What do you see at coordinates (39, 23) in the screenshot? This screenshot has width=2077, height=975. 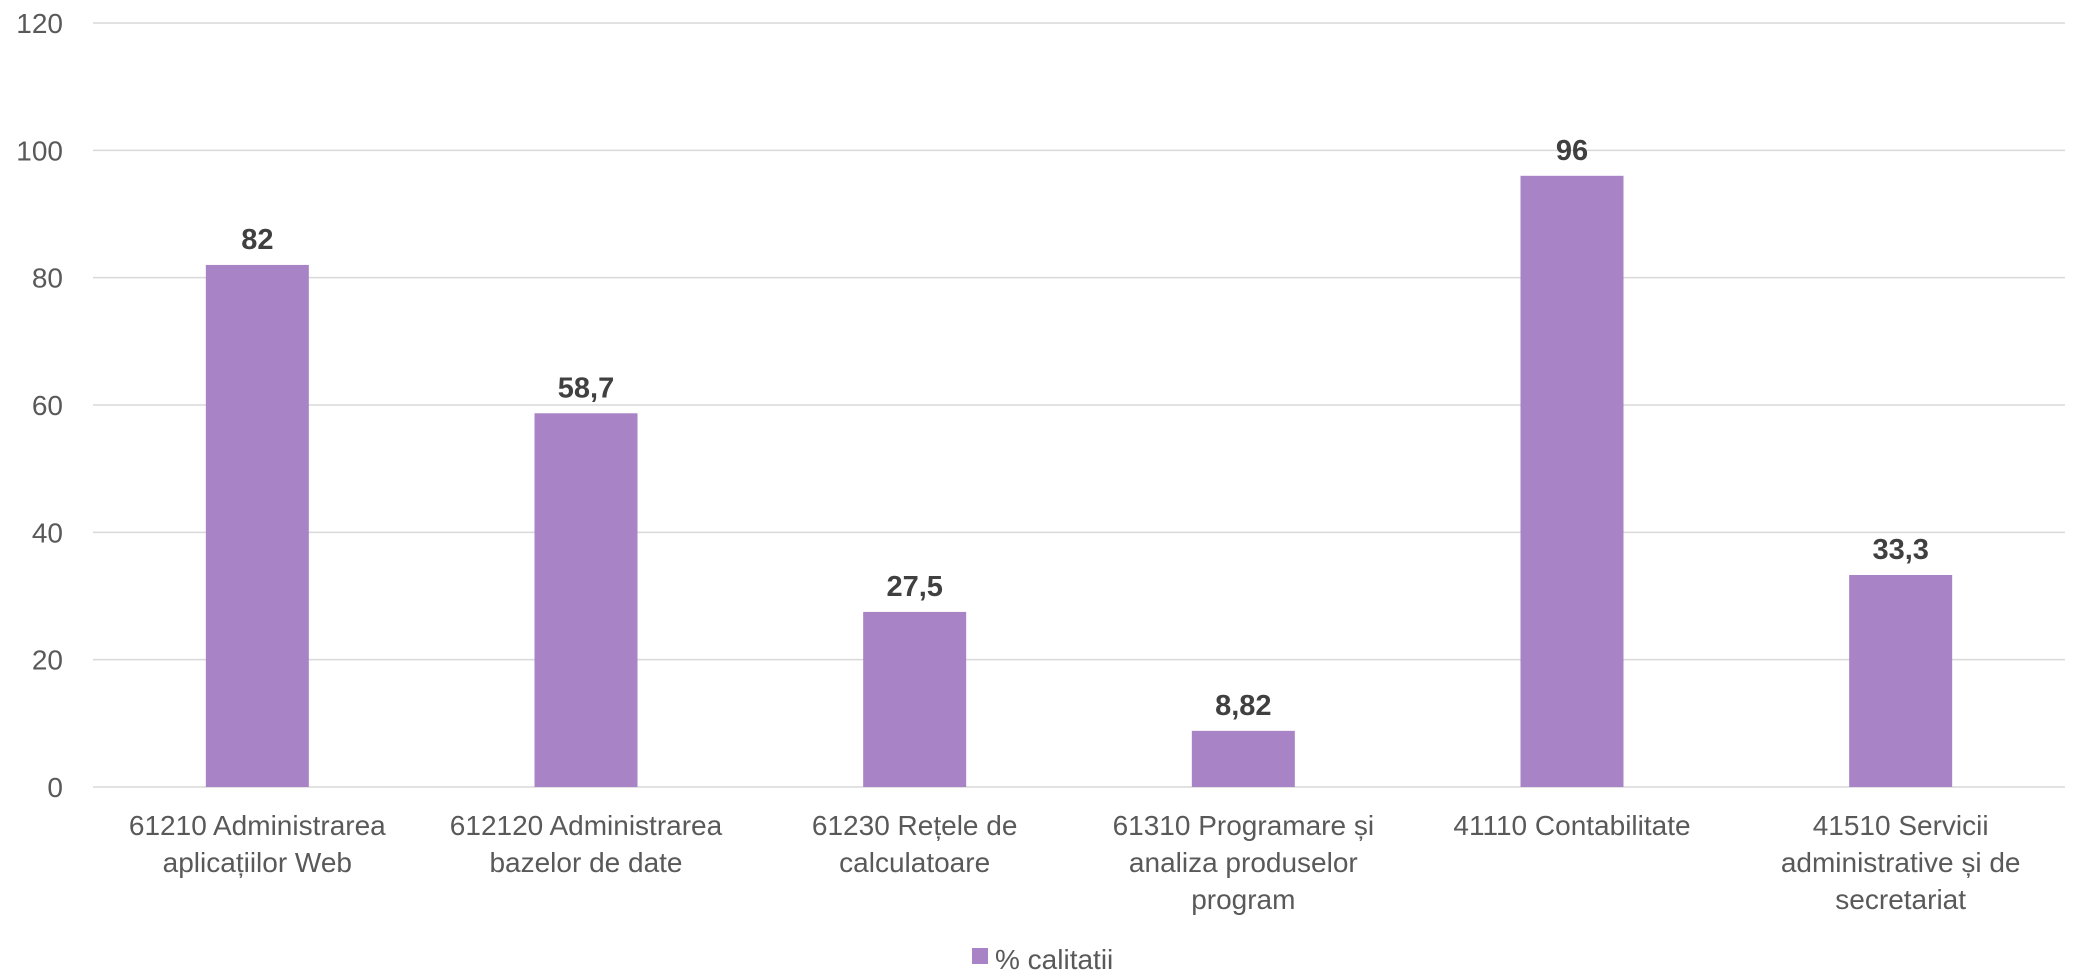 I see `y-tick-label: 120` at bounding box center [39, 23].